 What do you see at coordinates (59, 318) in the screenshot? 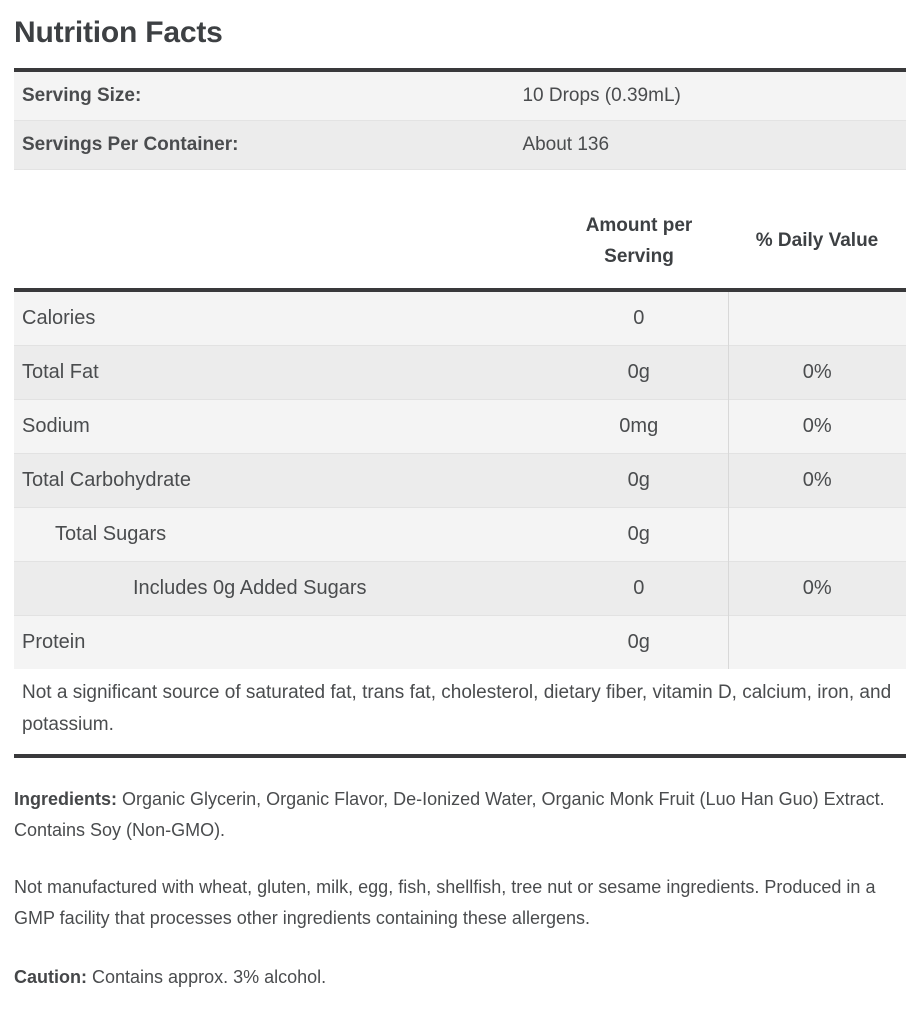
I see `nutrient-name: Calories` at bounding box center [59, 318].